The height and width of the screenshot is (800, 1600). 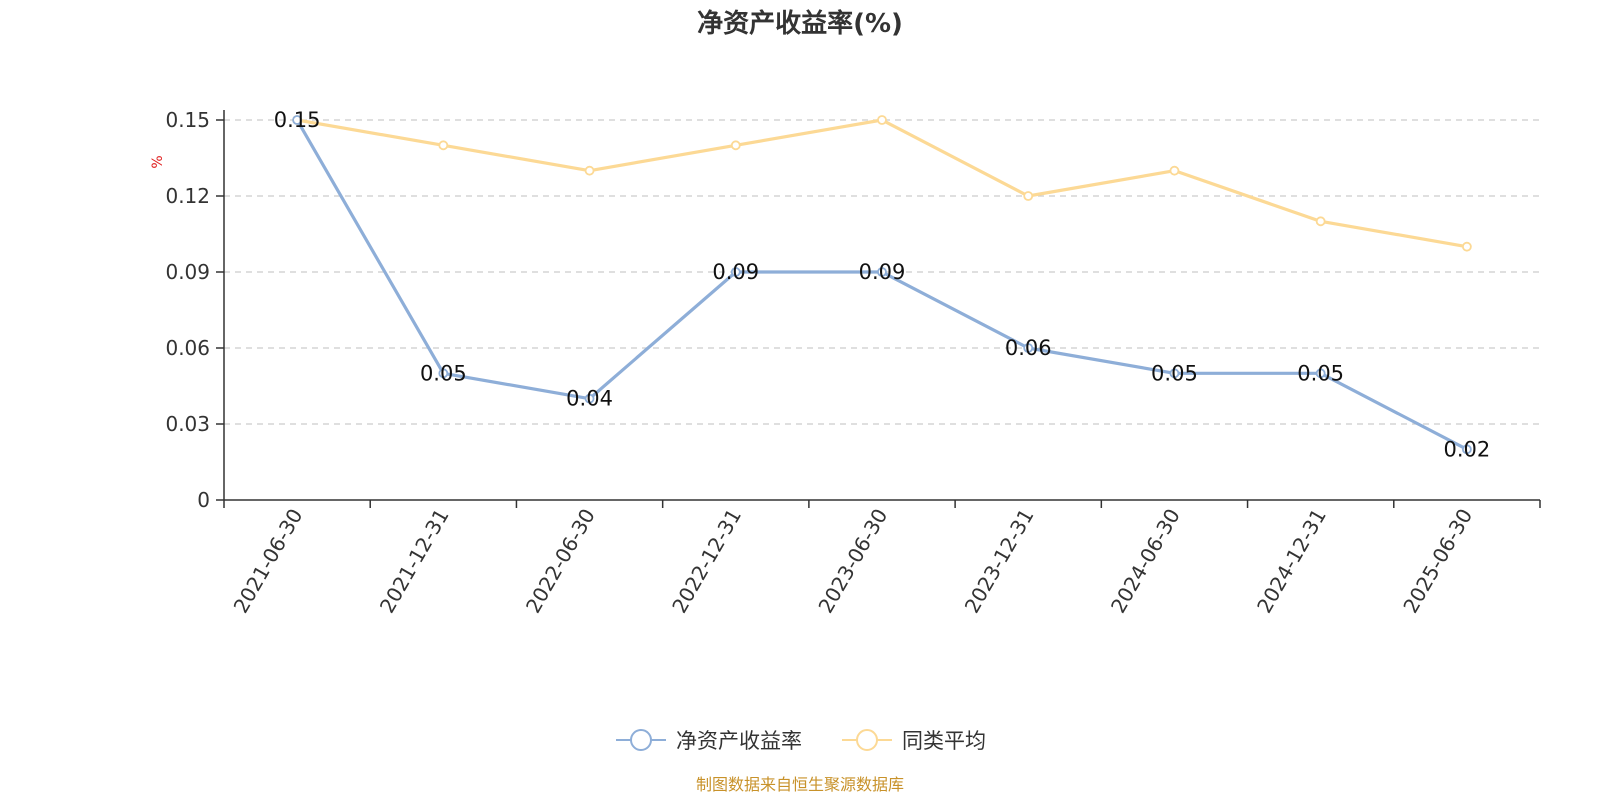 I want to click on legend: 净资产收益率 同类平均, so click(x=801, y=741).